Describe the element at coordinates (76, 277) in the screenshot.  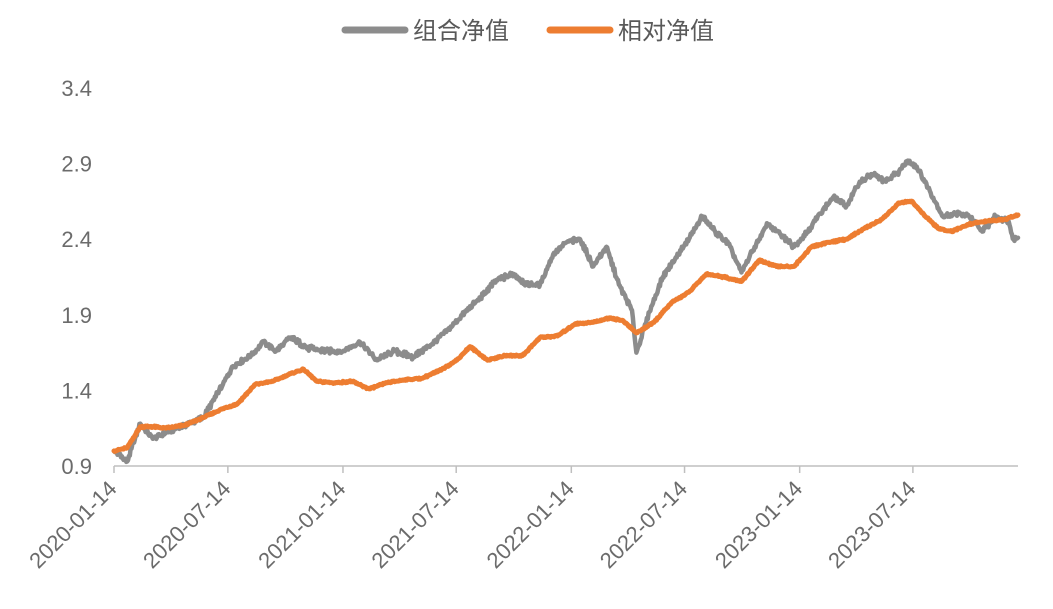
I see `y-axis: 0.9 1.4 1.9 2.4 2.9 3.4` at that location.